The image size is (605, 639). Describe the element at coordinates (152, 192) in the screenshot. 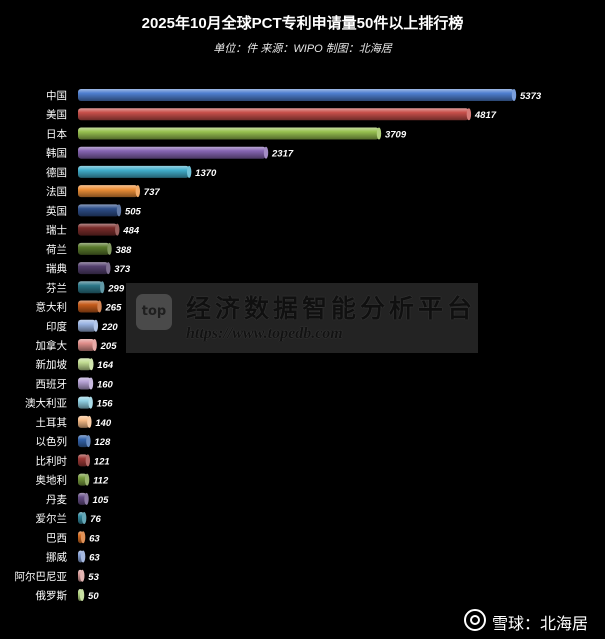

I see `value-label: 737` at that location.